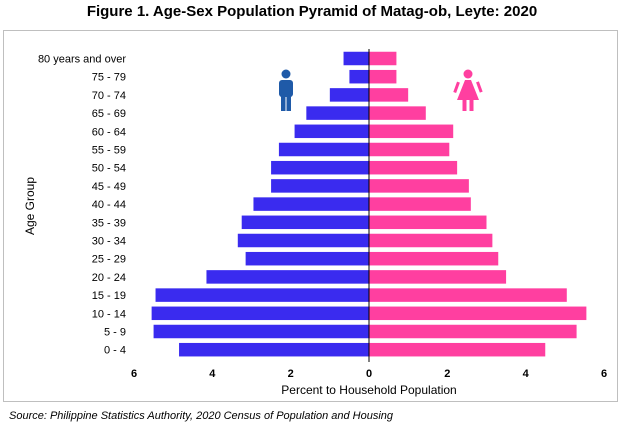 This screenshot has height=428, width=624. I want to click on x-tick-labels-group: 6 4 2 0 2 4 6, so click(369, 374).